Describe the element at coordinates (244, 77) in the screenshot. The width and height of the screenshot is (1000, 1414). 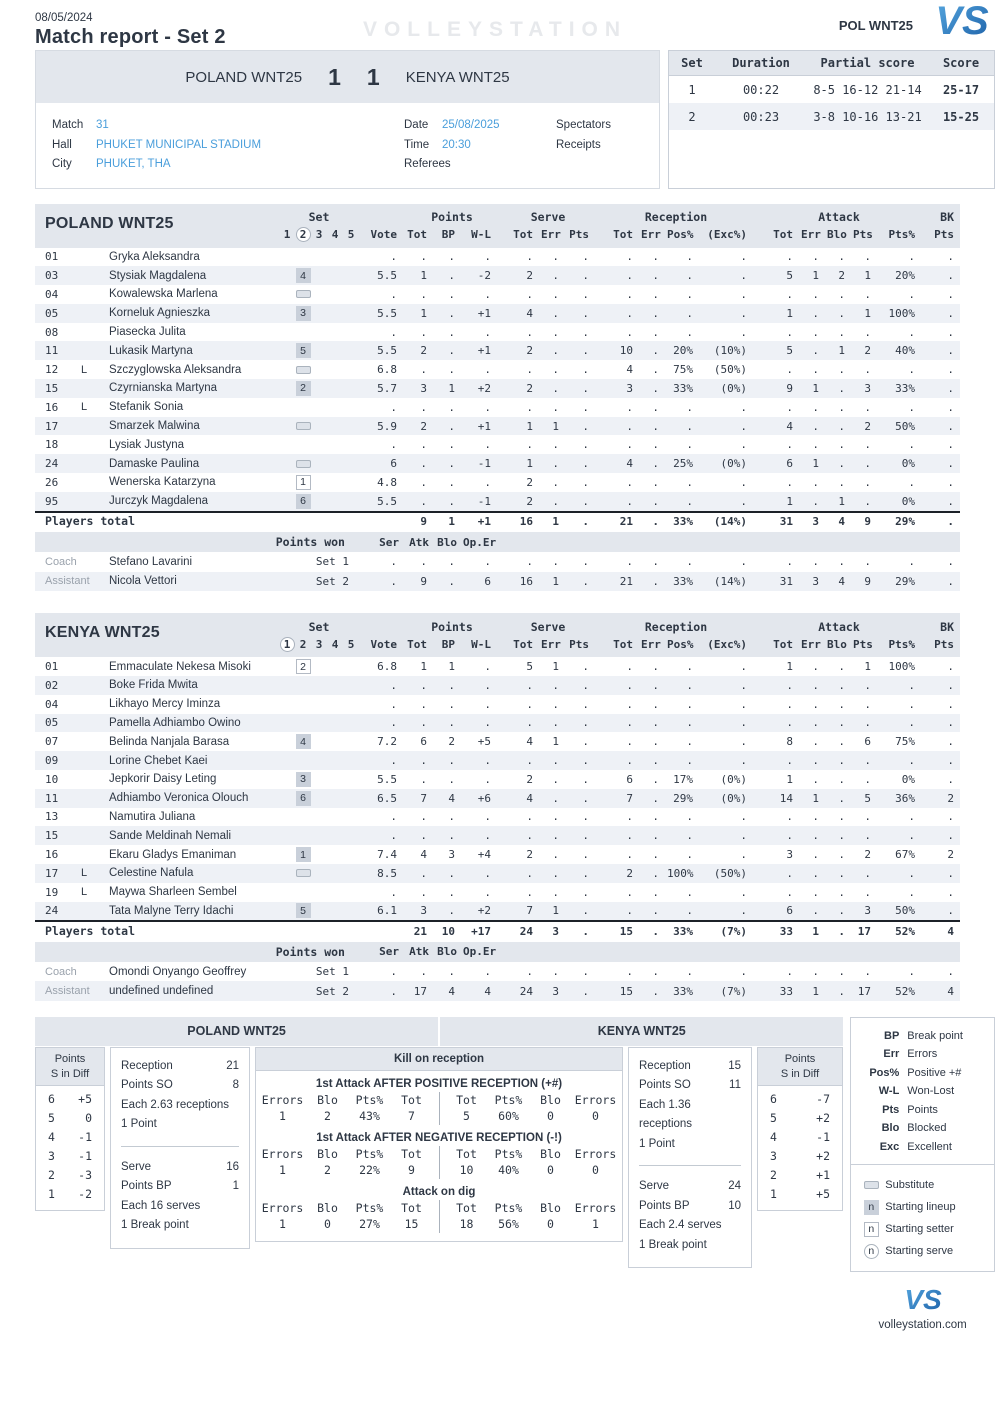
I see `home-team-name: POLAND WNT25` at that location.